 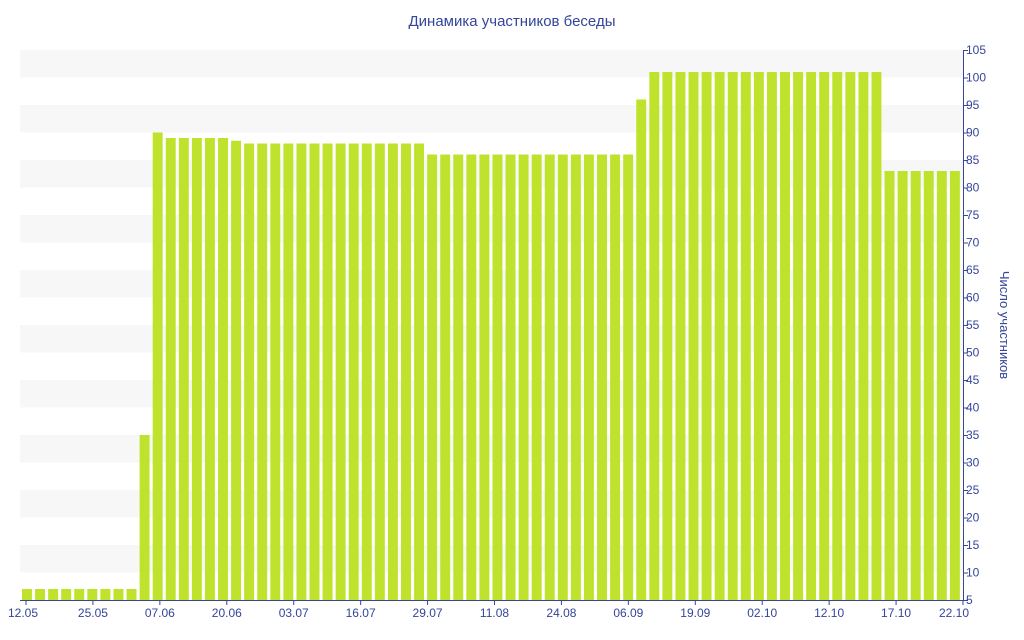 What do you see at coordinates (1004, 325) in the screenshot?
I see `y-axis-title: Число участников` at bounding box center [1004, 325].